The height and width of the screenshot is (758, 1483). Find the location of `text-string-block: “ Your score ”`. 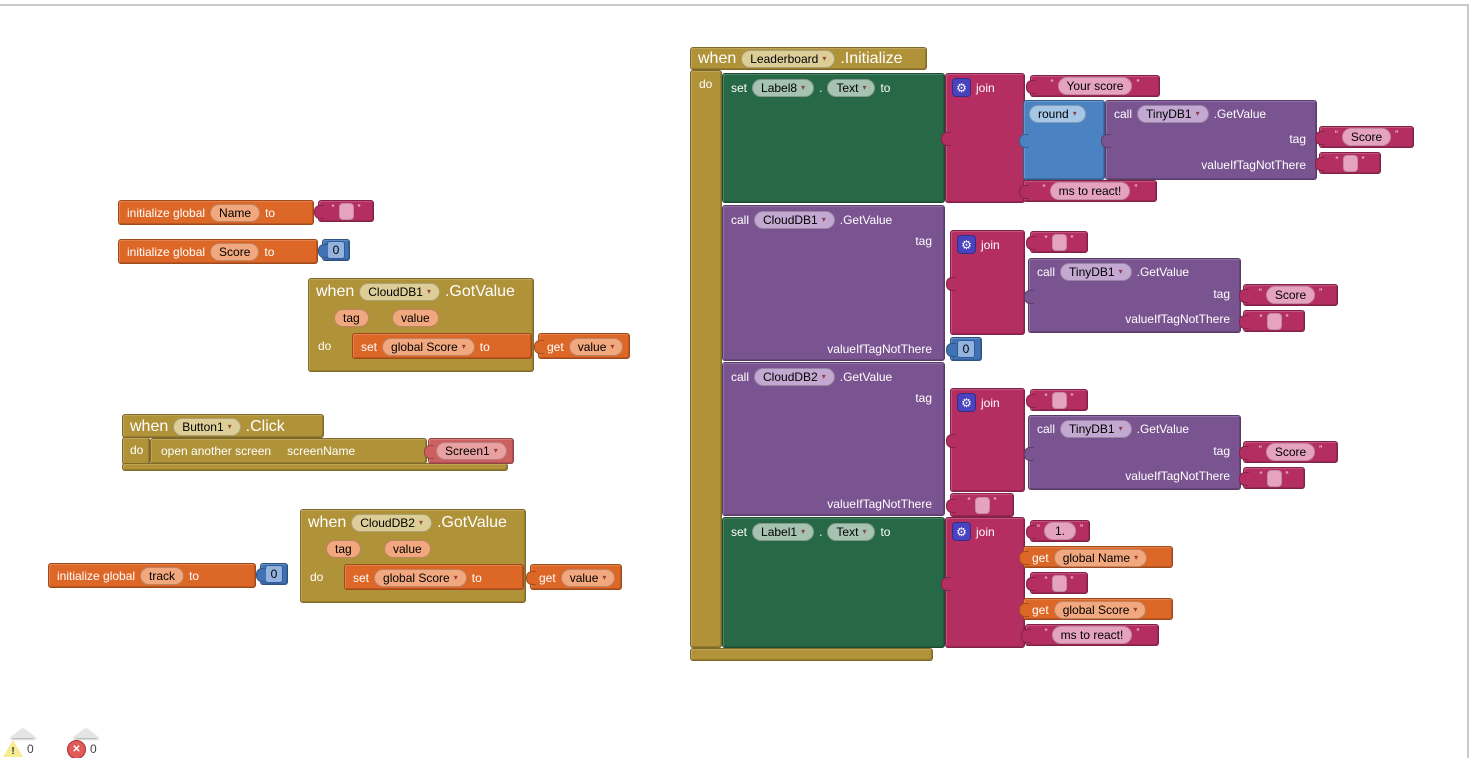

text-string-block: “ Your score ” is located at coordinates (1093, 86).